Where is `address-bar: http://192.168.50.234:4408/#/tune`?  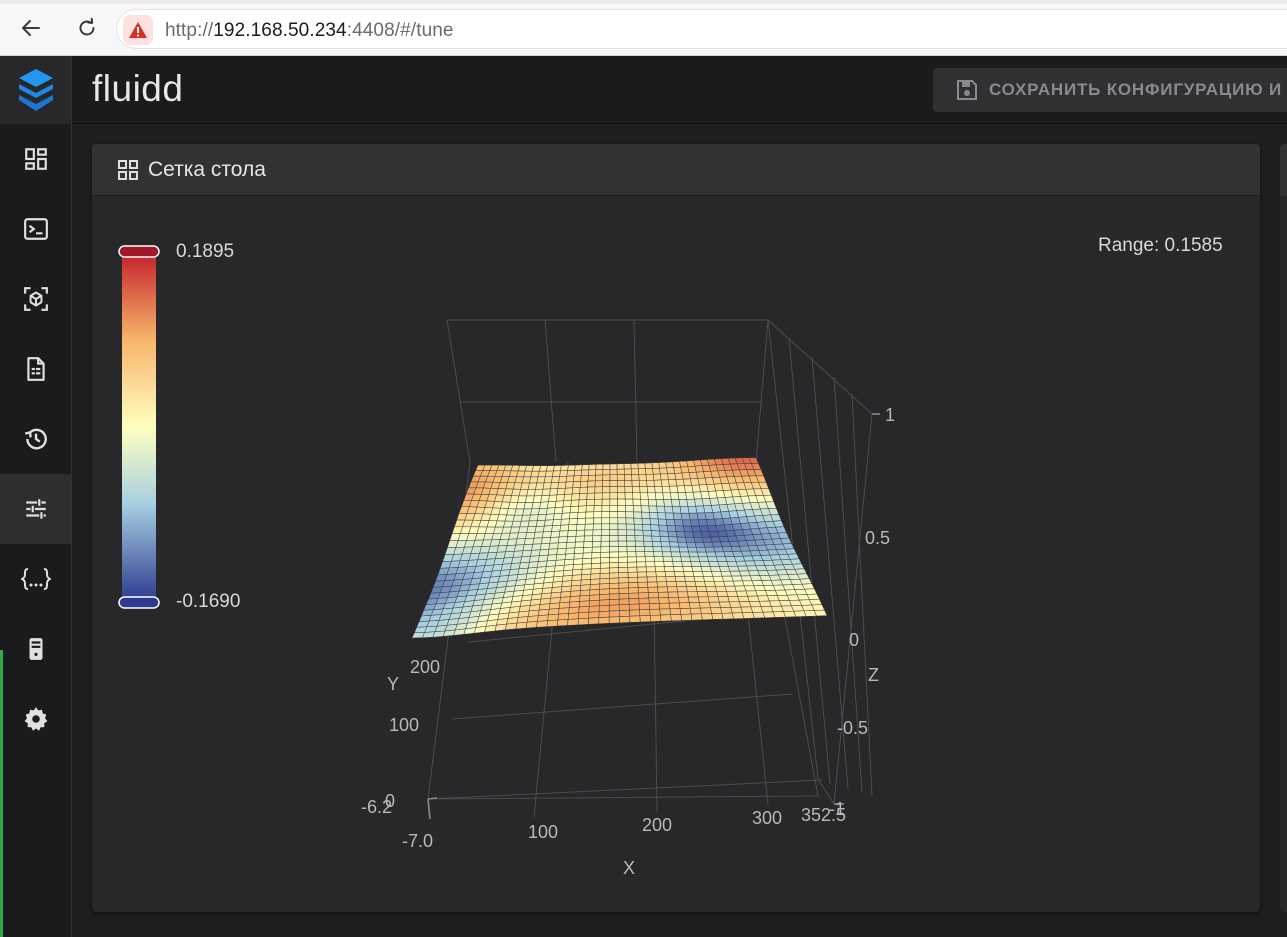 address-bar: http://192.168.50.234:4408/#/tune is located at coordinates (701, 29).